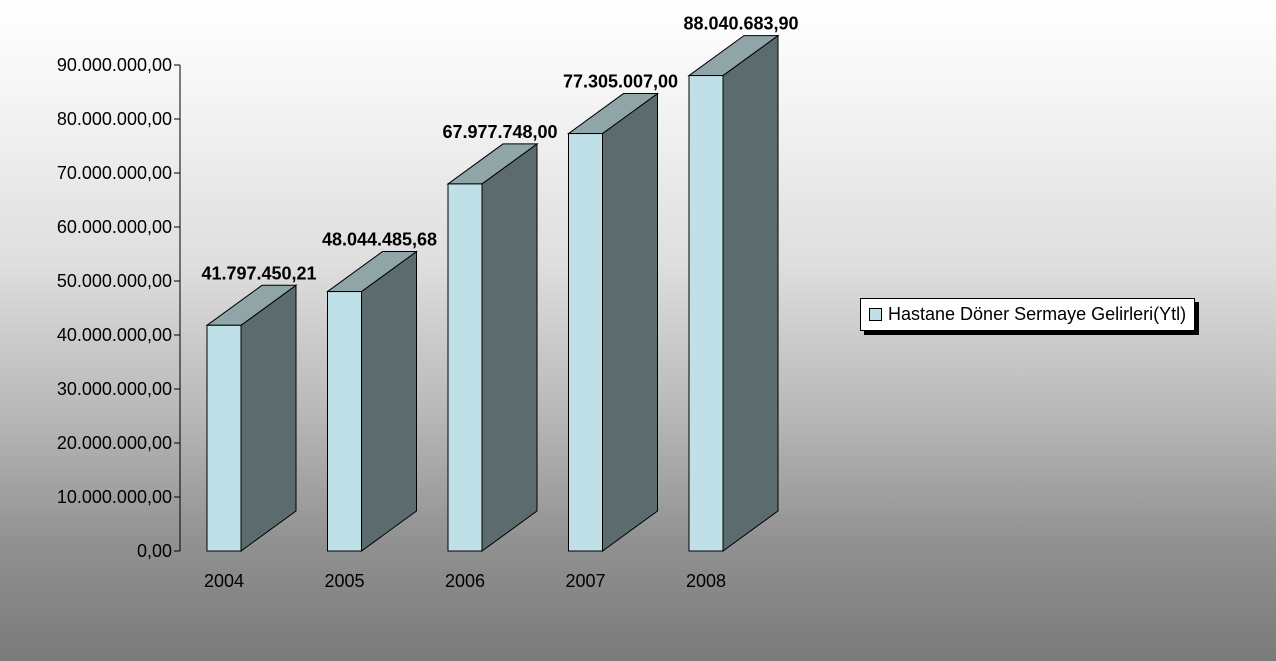  I want to click on data-label: 41.797.450,21, so click(258, 273).